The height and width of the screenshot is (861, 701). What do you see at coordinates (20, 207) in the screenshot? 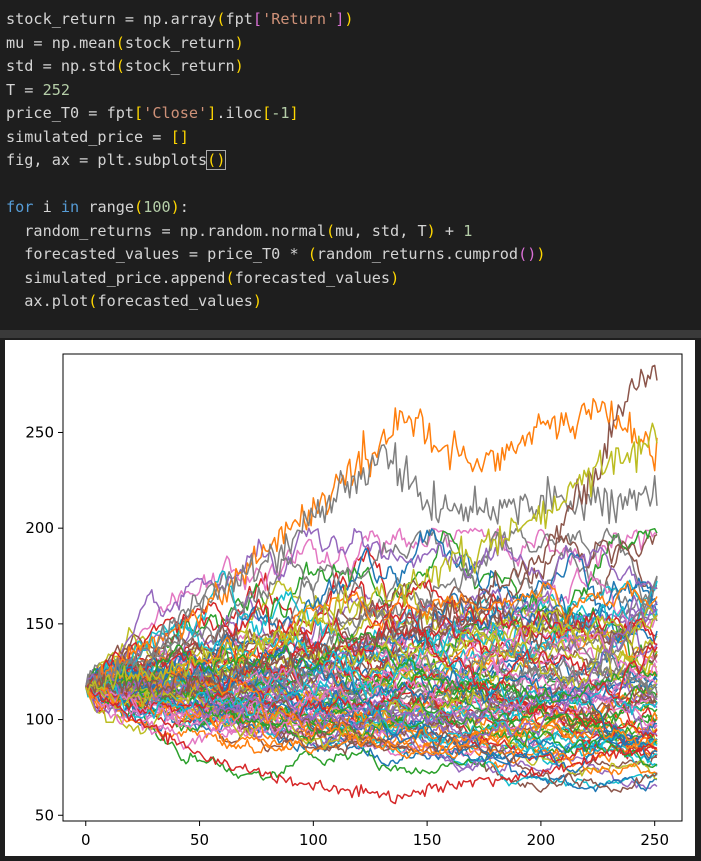
I see `code-token: for` at bounding box center [20, 207].